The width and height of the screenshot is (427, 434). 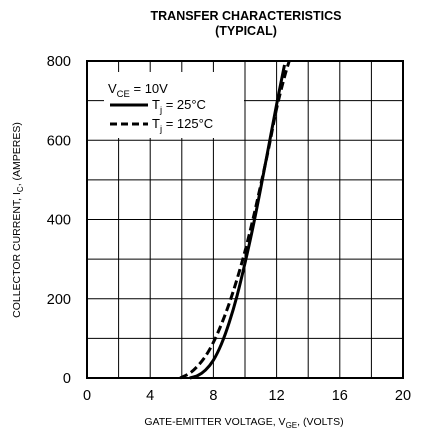 What do you see at coordinates (20, 189) in the screenshot?
I see `y-axis-label-sub: C` at bounding box center [20, 189].